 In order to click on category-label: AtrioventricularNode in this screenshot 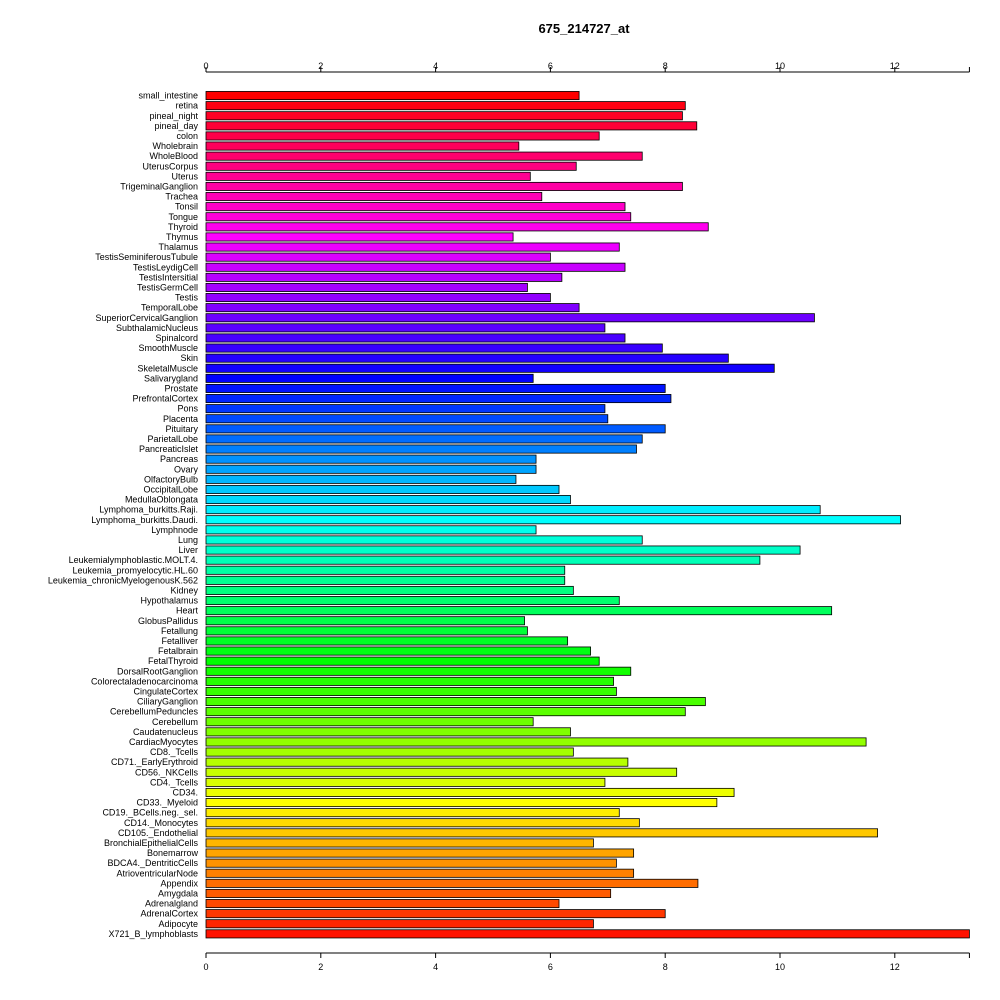, I will do `click(157, 873)`.